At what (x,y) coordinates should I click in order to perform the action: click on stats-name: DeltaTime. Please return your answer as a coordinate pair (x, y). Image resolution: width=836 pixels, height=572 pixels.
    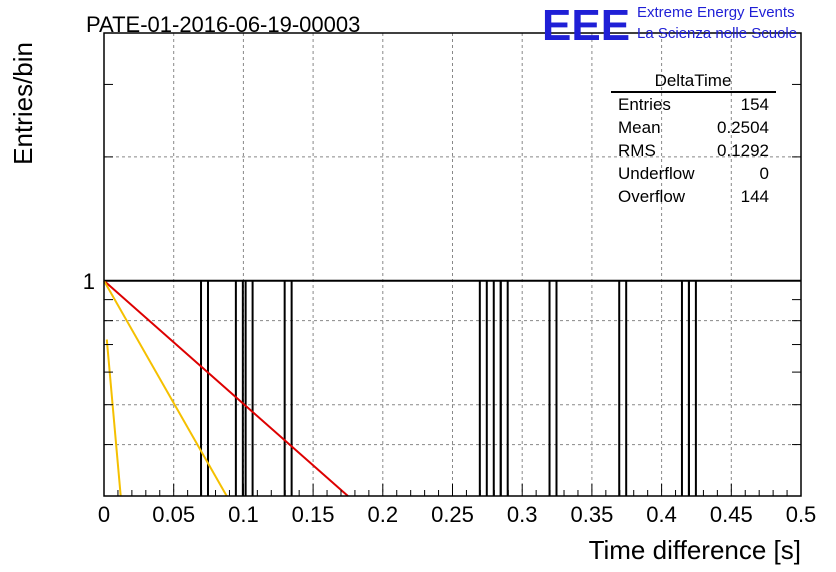
    Looking at the image, I should click on (693, 80).